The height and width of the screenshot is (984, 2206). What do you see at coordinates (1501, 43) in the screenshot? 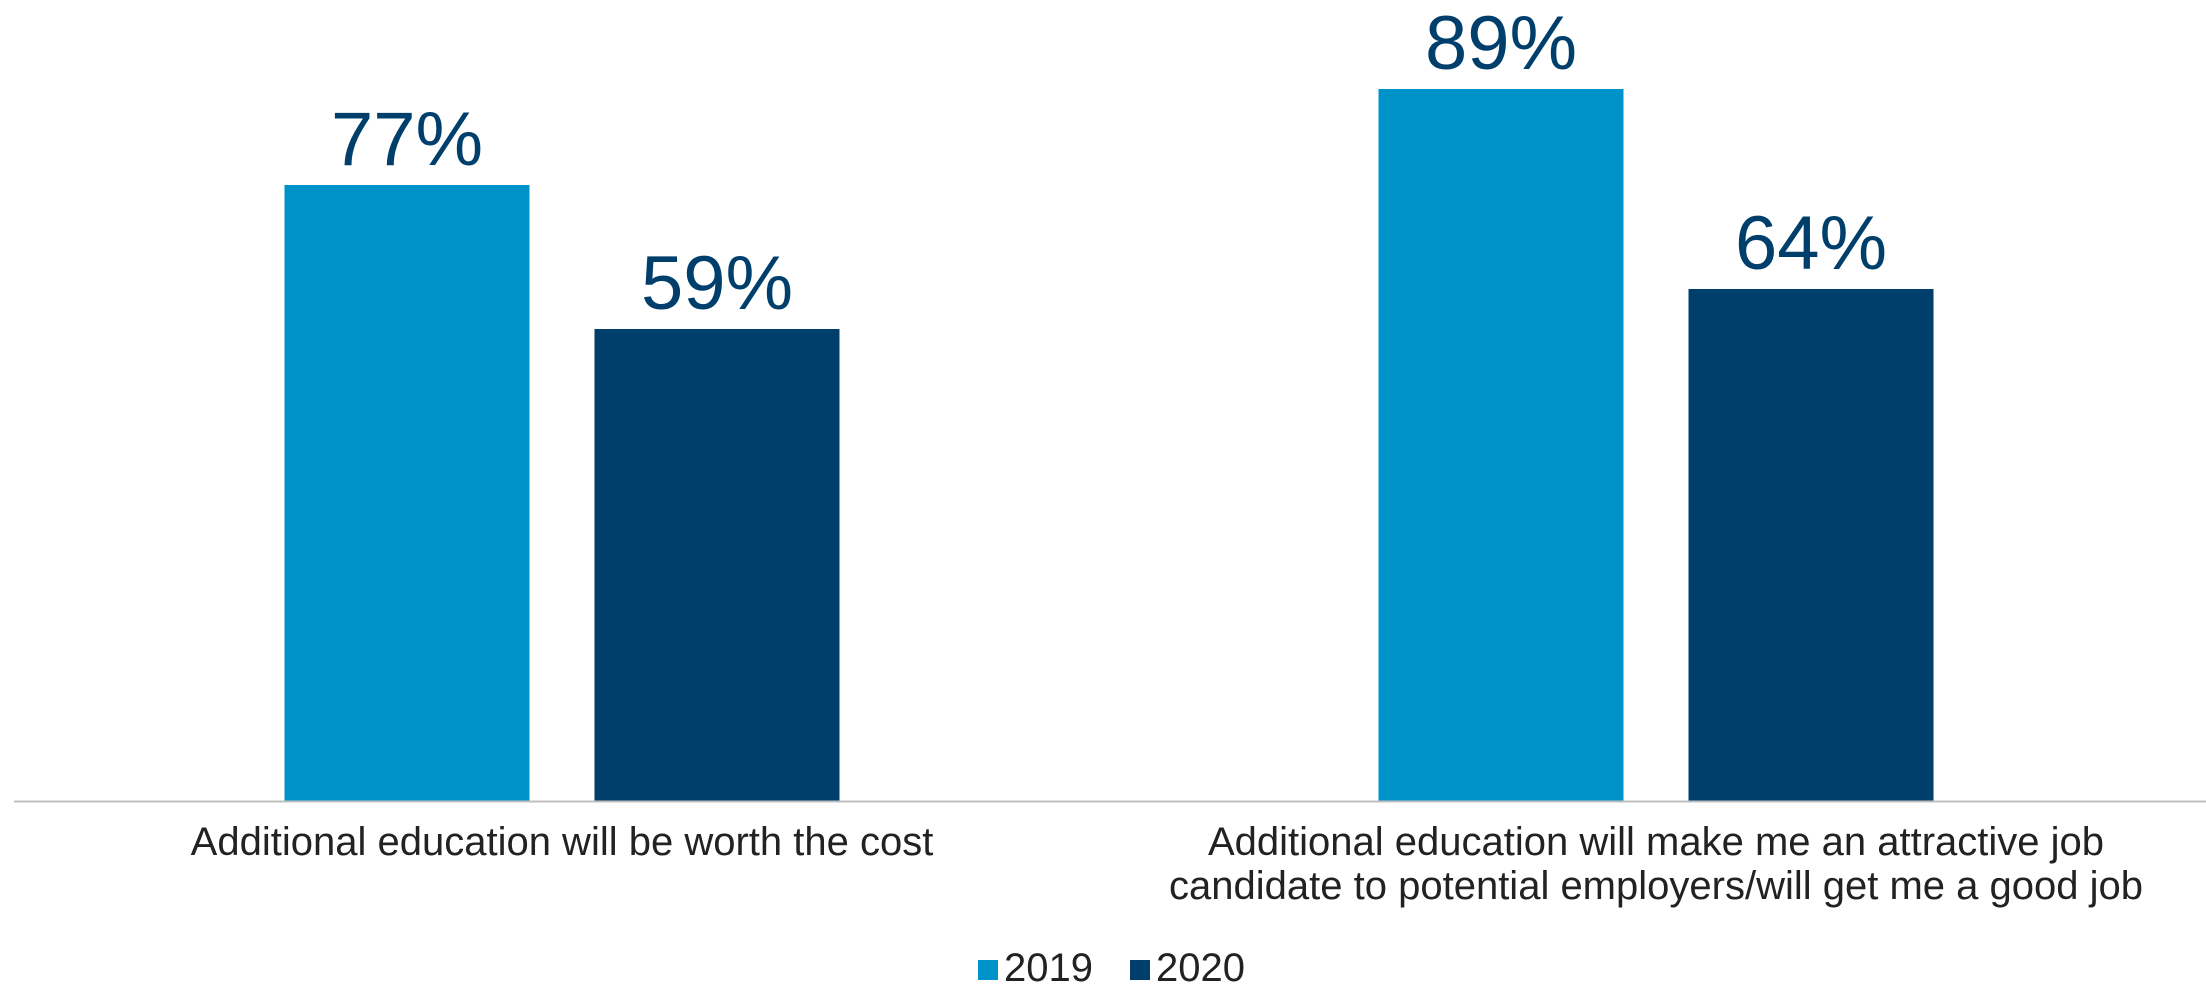
I see `data-label-2019-cat2: 89%` at bounding box center [1501, 43].